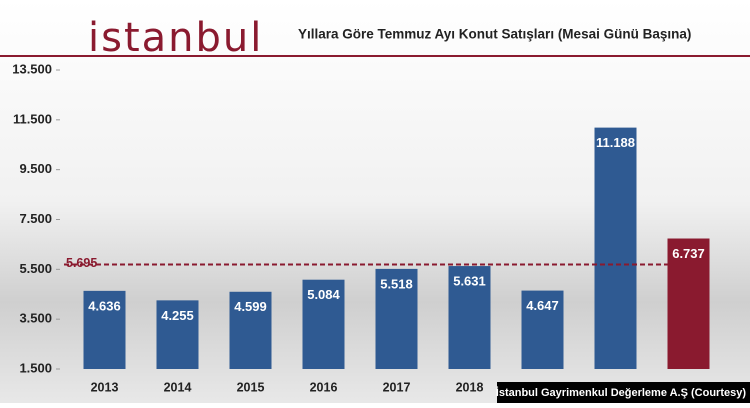 The height and width of the screenshot is (408, 750). What do you see at coordinates (35, 218) in the screenshot?
I see `y-tick-label: 7.500` at bounding box center [35, 218].